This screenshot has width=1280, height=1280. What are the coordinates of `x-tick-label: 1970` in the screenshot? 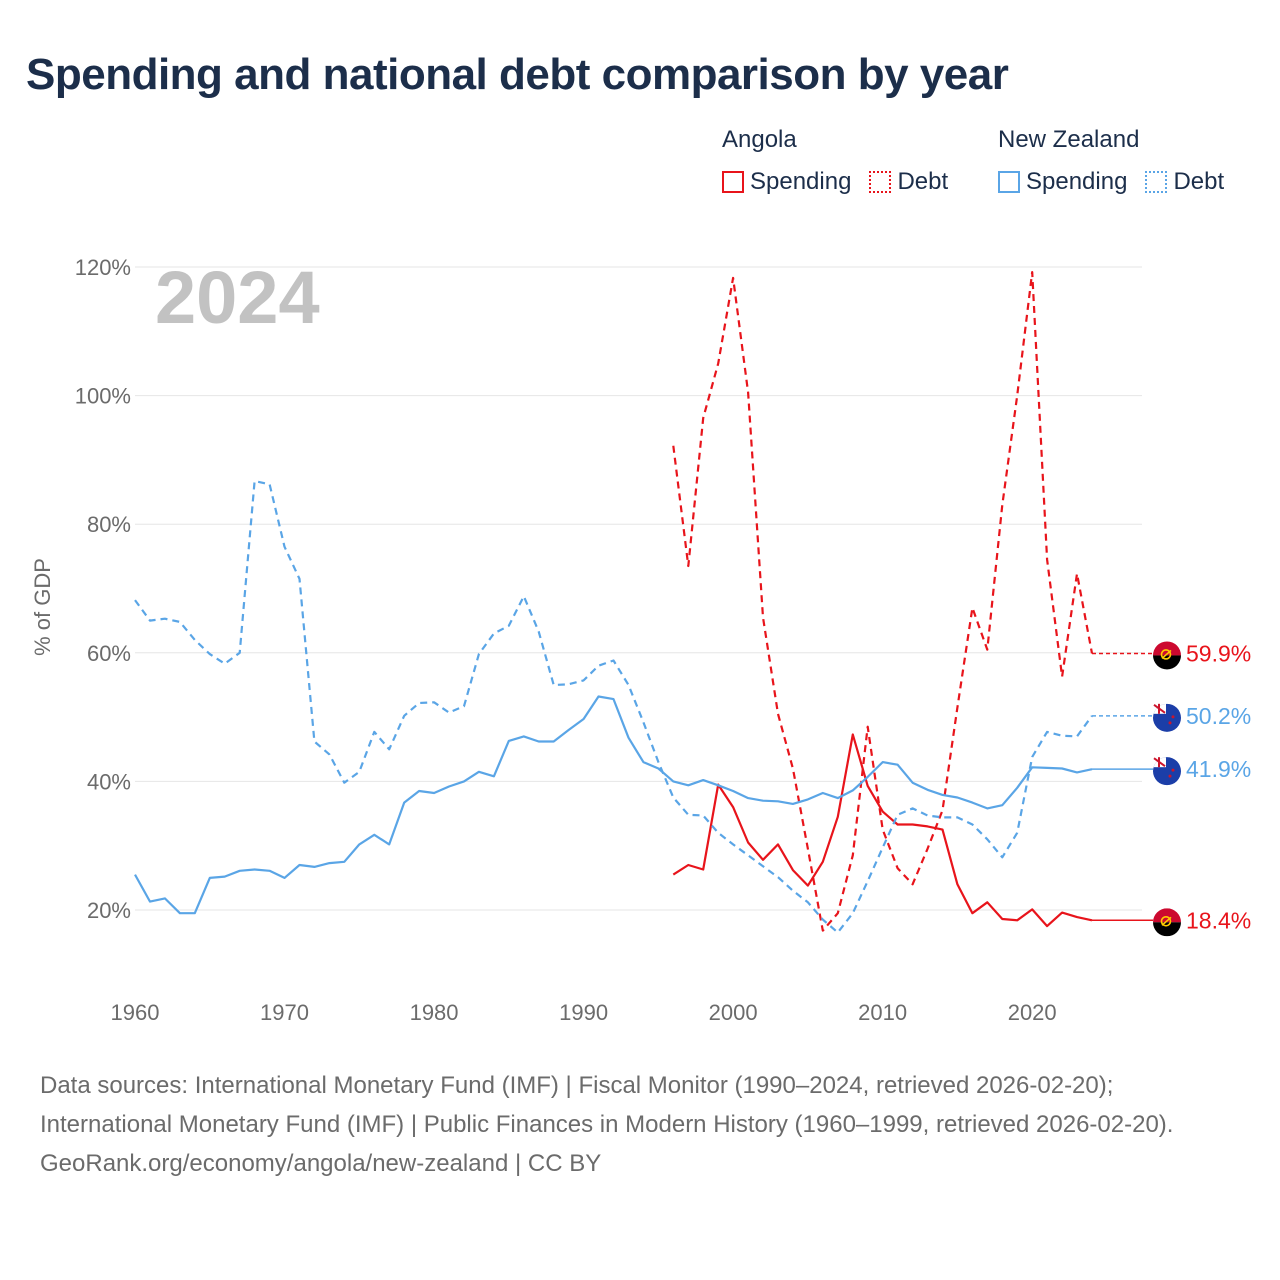 It's located at (284, 1012).